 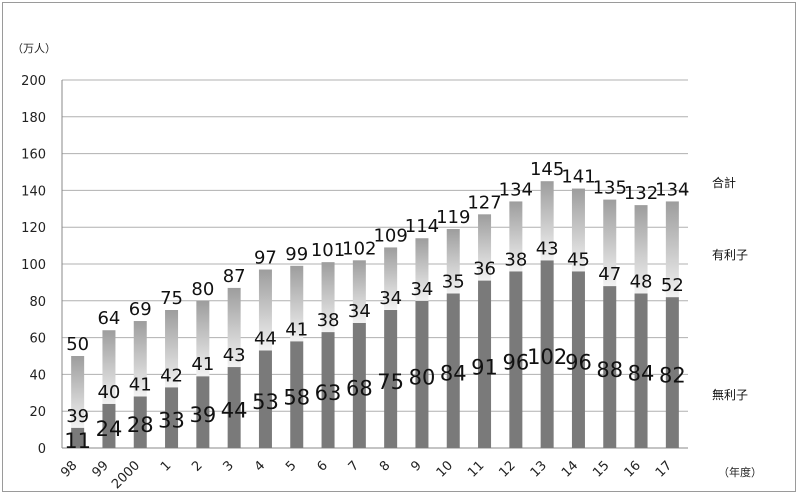 What do you see at coordinates (641, 281) in the screenshot?
I see `data-label-yu-rishi: 48` at bounding box center [641, 281].